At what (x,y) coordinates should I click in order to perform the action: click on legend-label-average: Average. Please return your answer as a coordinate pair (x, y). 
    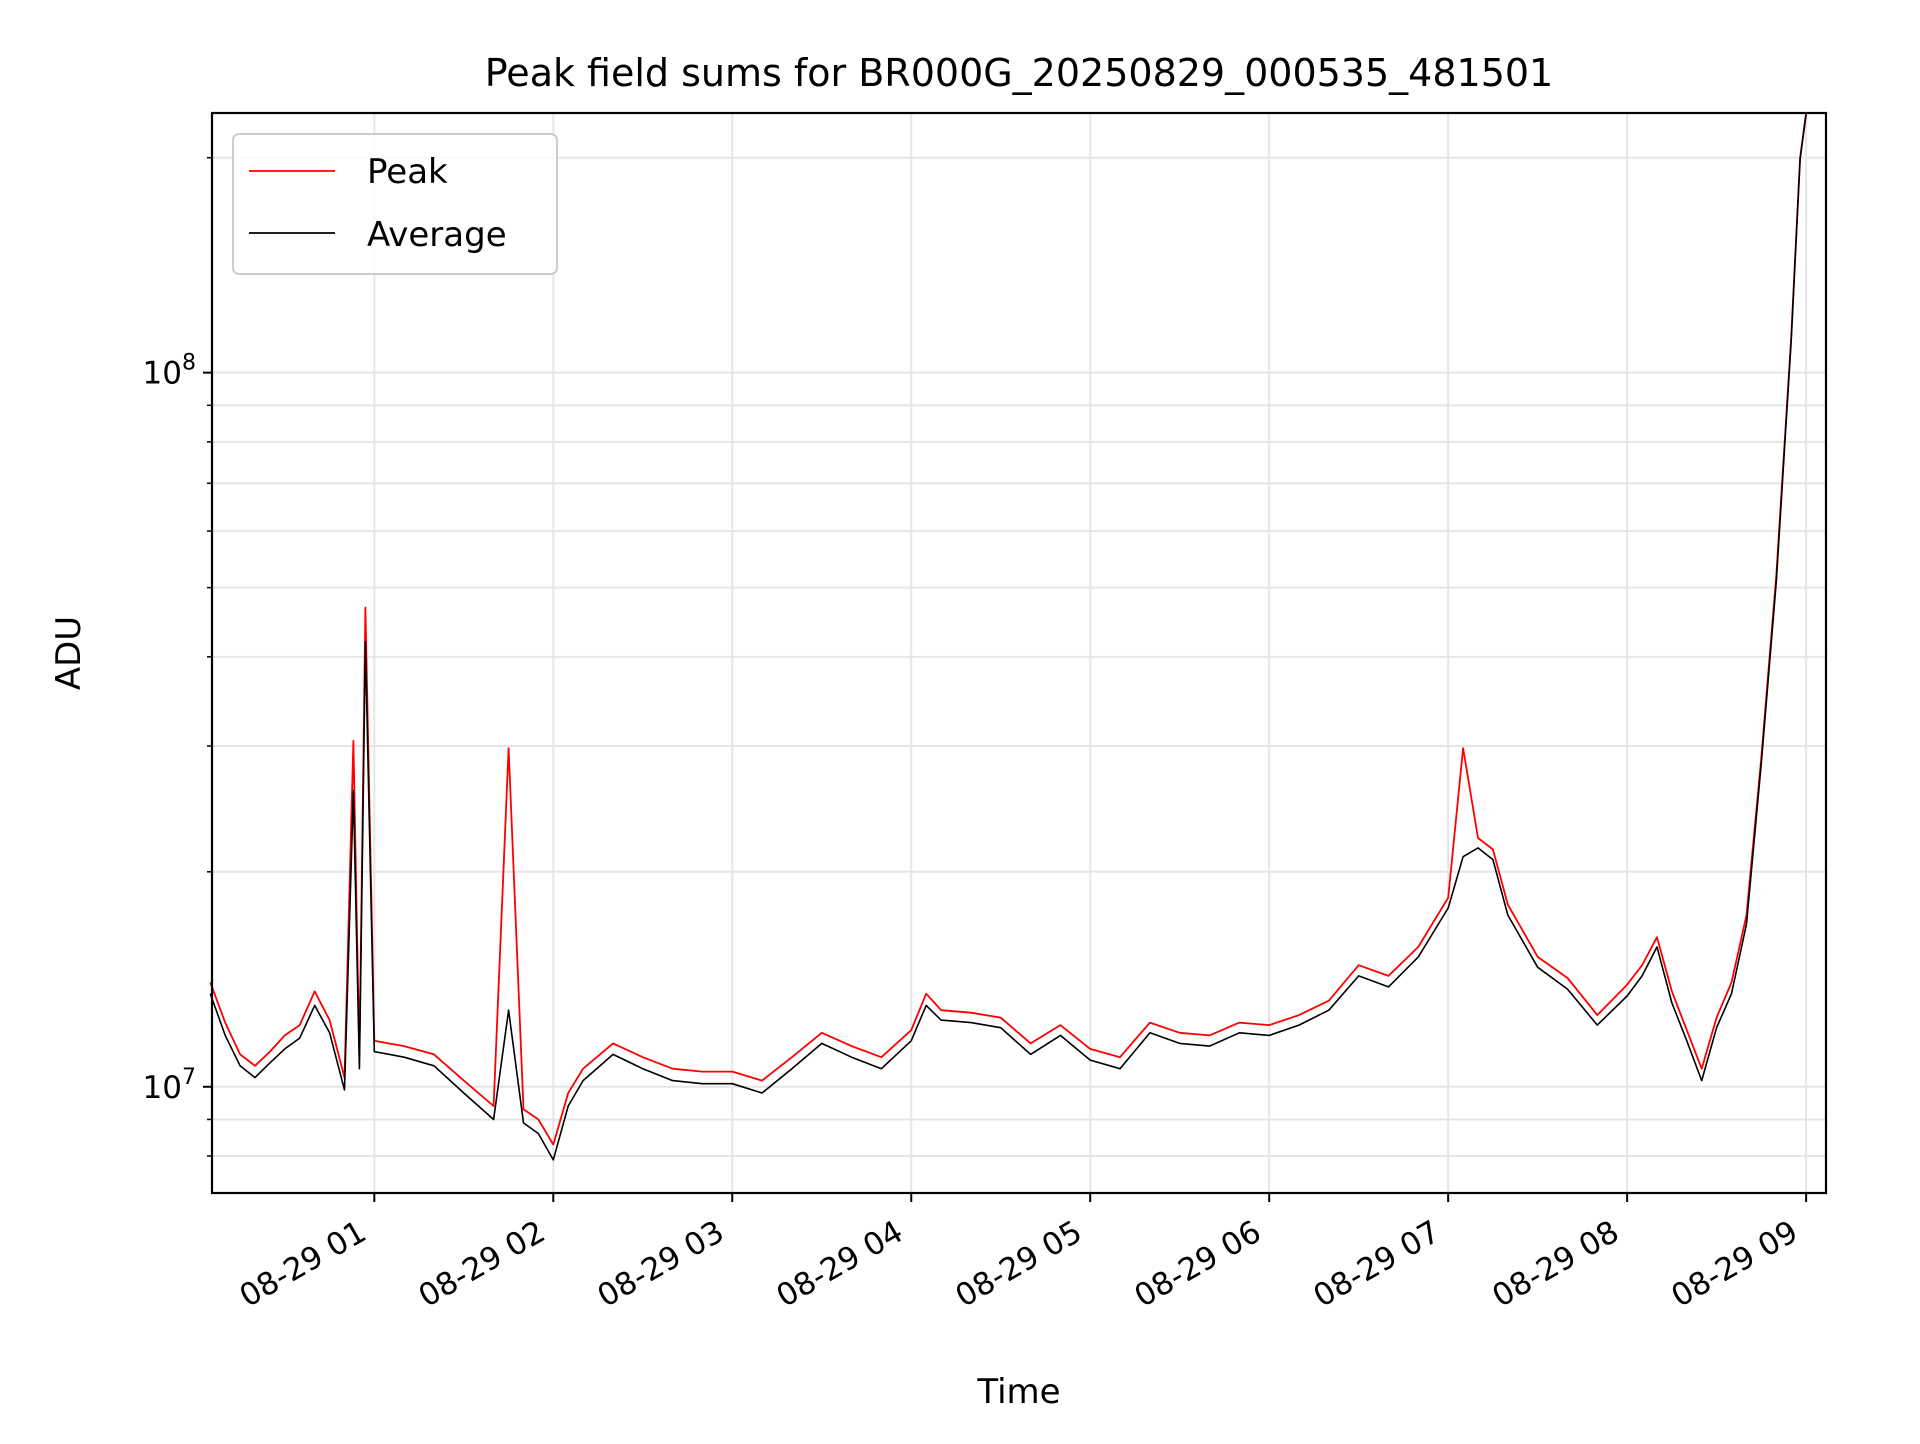
    Looking at the image, I should click on (437, 235).